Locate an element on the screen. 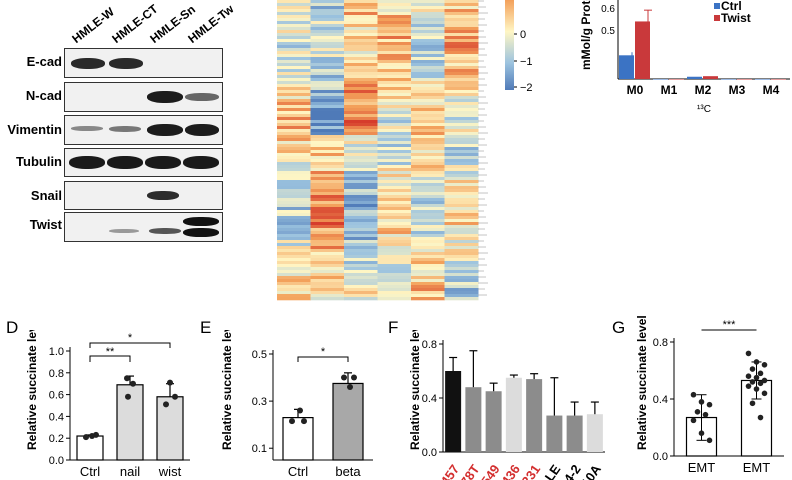 This screenshot has height=480, width=792. y-tick-label: 0.6 is located at coordinates (56, 396).